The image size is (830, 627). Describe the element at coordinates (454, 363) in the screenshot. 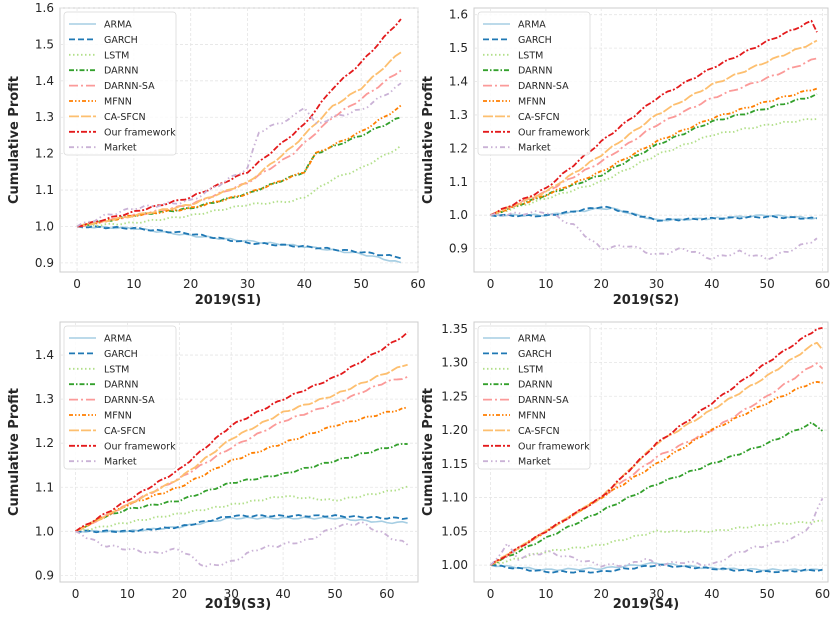

I see `y-tick-label: 1.30` at that location.